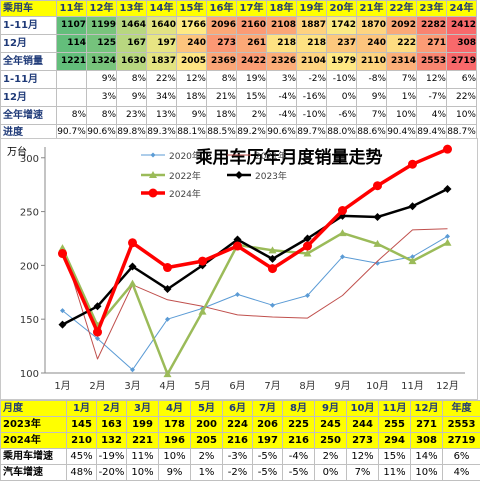  Describe the element at coordinates (342, 9) in the screenshot. I see `year-header: 20年` at that location.